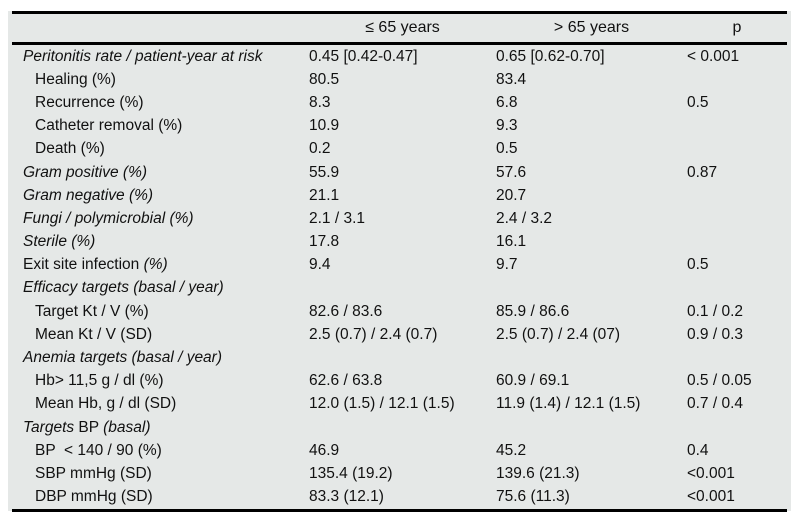 The width and height of the screenshot is (799, 522). Describe the element at coordinates (399, 149) in the screenshot. I see `table-row: Death (%) 0.2 0.5` at that location.